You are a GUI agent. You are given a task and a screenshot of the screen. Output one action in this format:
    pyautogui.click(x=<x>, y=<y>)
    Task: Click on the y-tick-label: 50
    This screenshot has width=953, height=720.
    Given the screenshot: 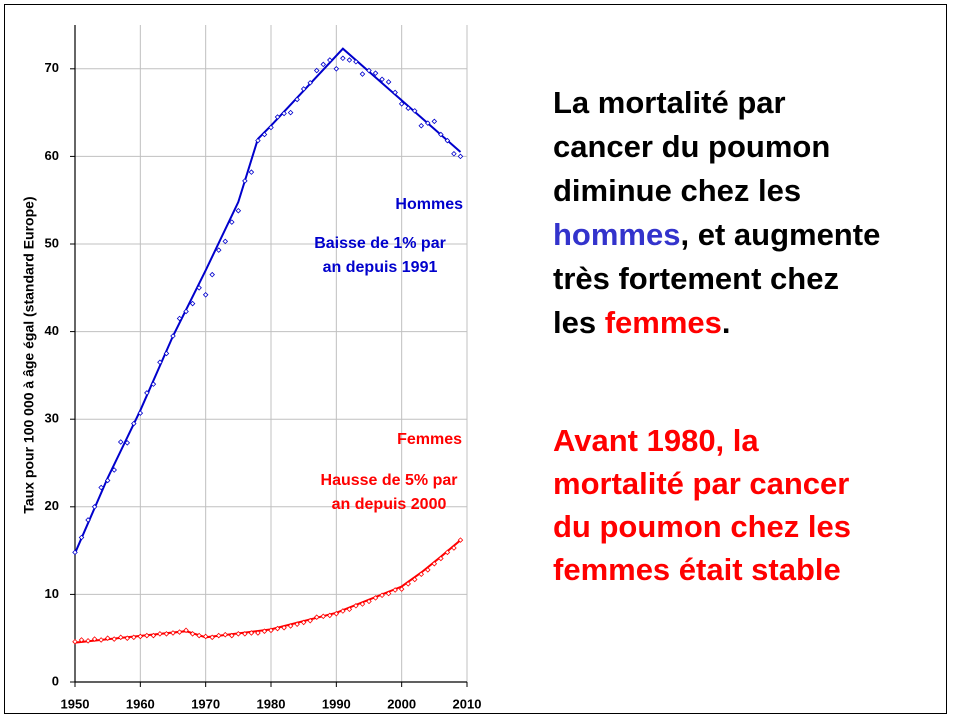 What is the action you would take?
    pyautogui.click(x=52, y=242)
    